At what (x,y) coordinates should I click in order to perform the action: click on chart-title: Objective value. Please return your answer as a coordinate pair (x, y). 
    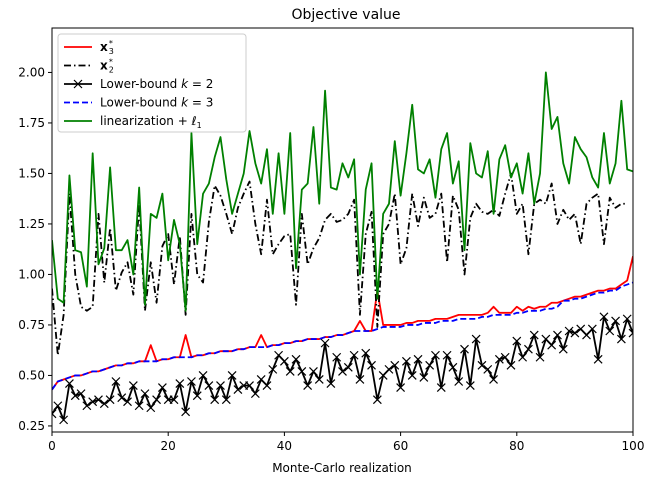
    Looking at the image, I should click on (345, 15).